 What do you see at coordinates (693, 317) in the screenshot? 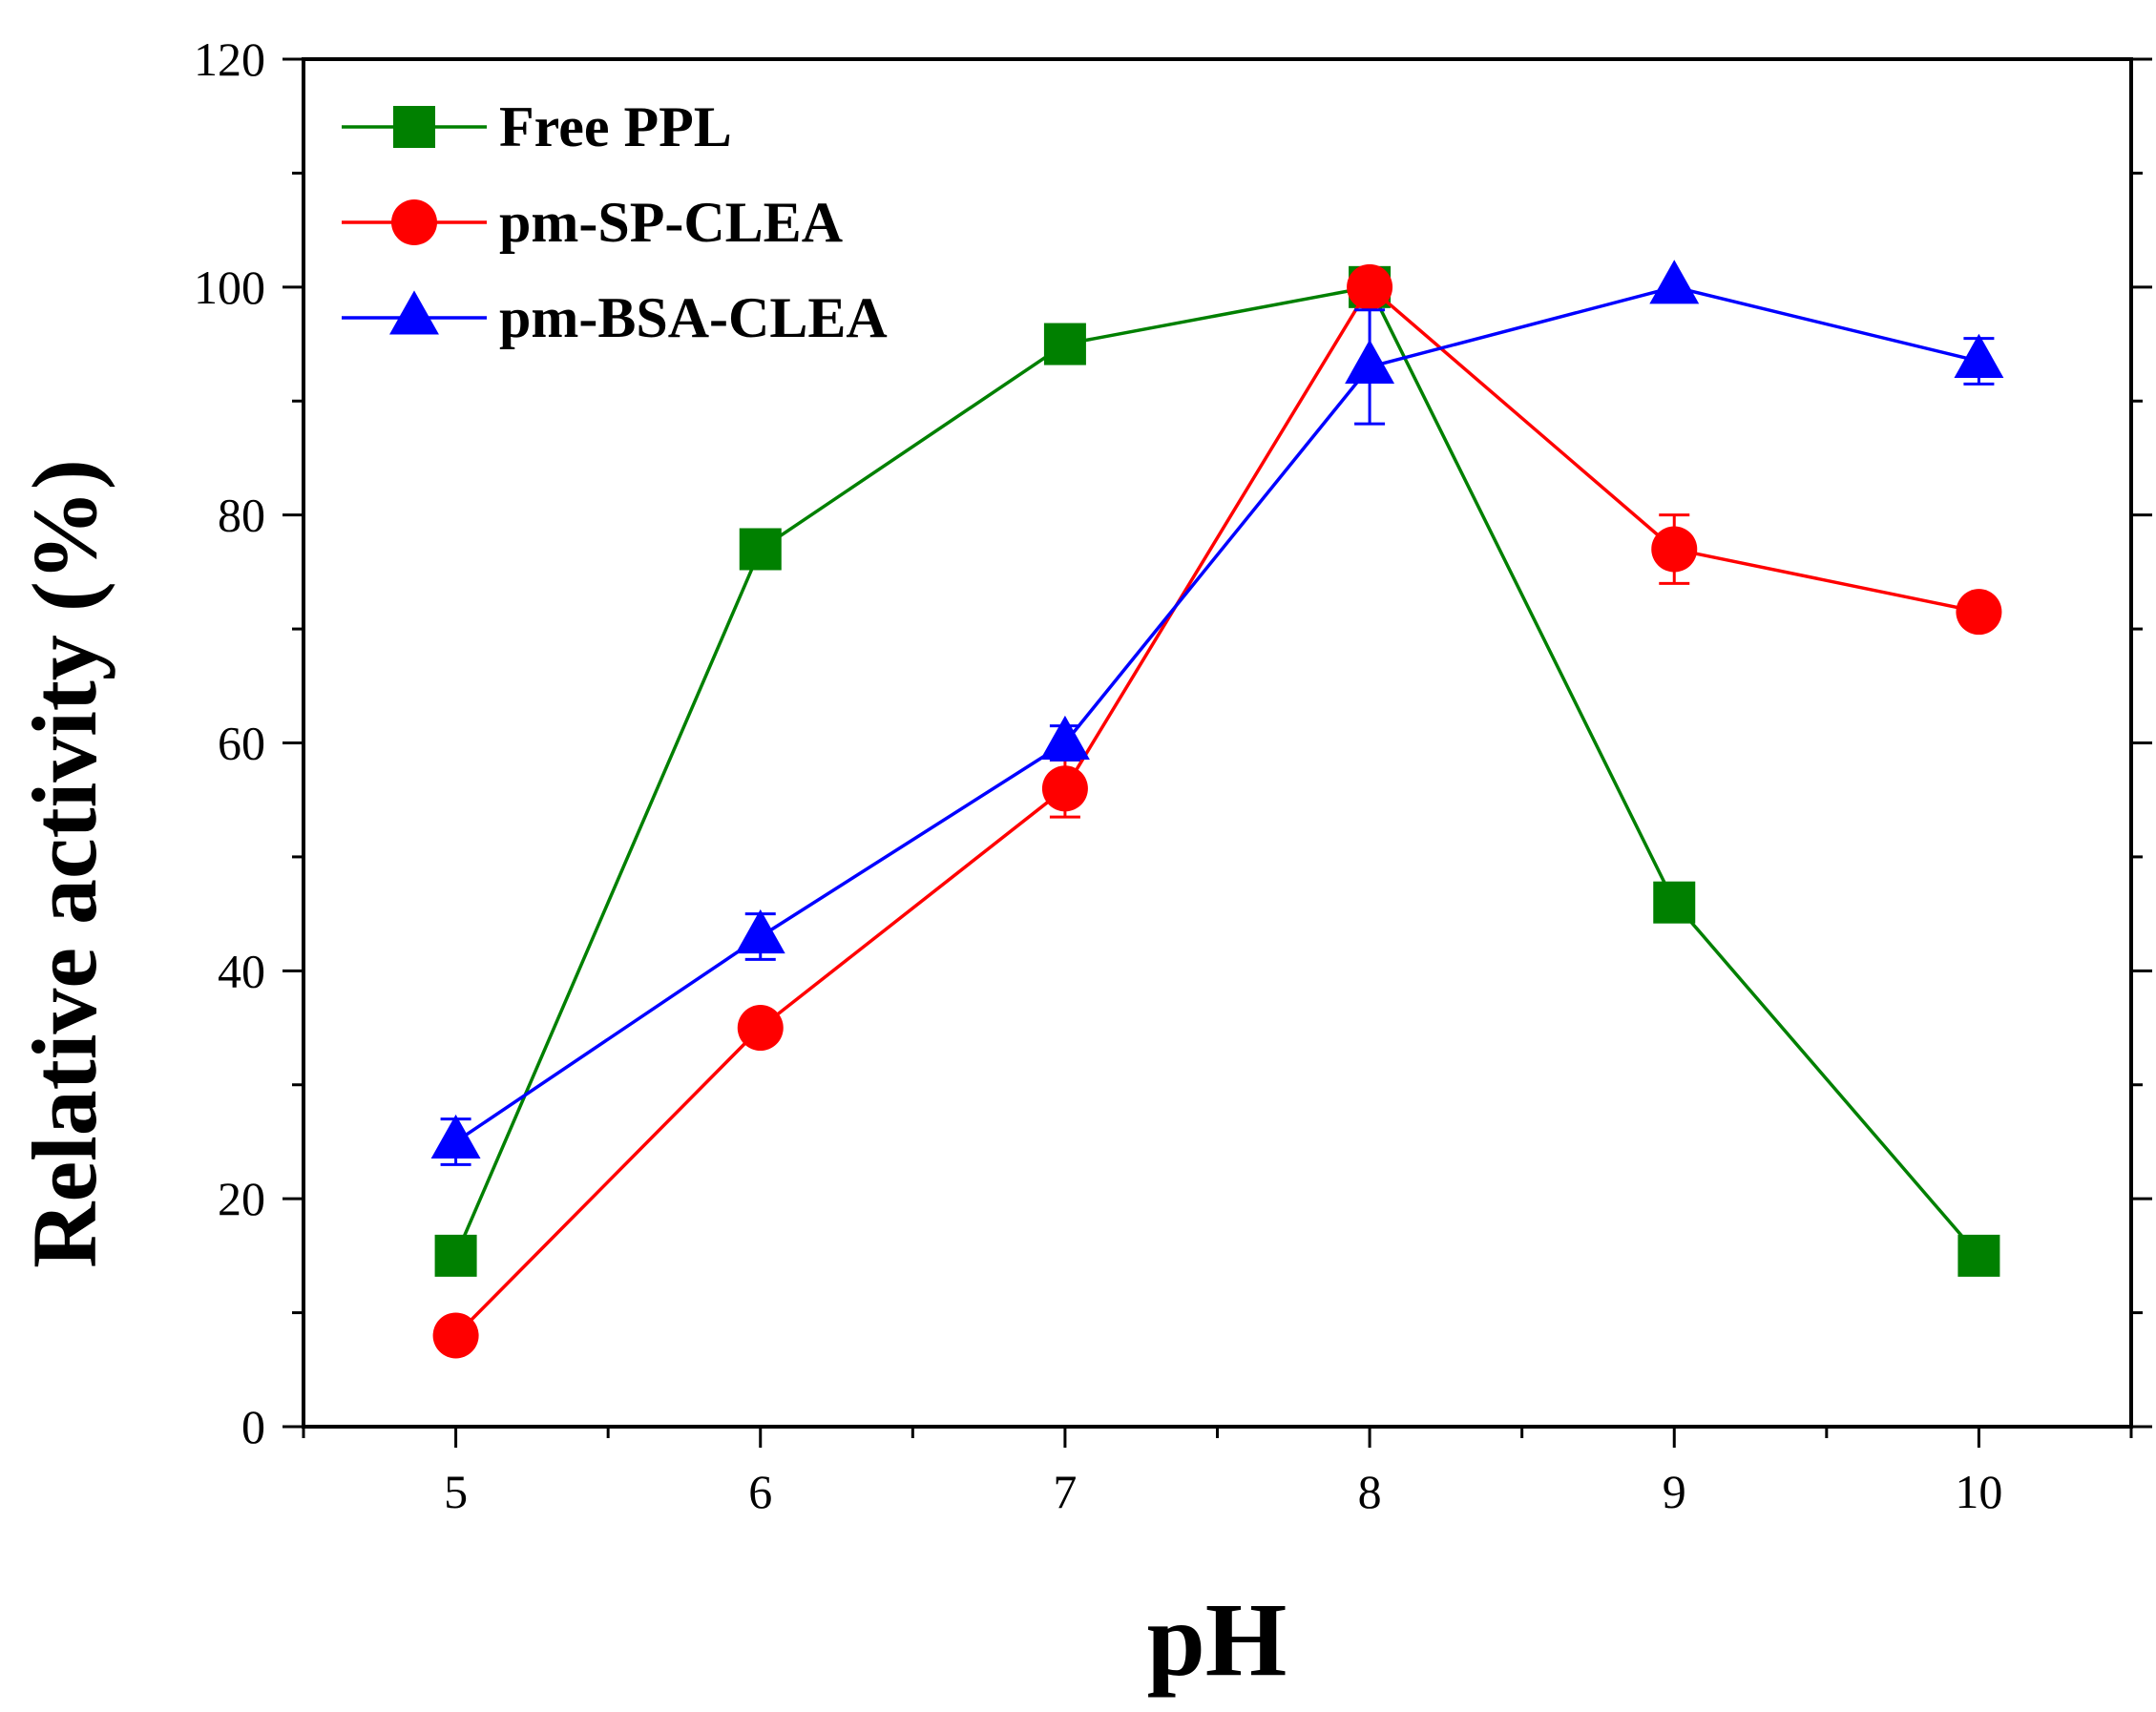
I see `legend-label: pm-BSA-CLEA` at bounding box center [693, 317].